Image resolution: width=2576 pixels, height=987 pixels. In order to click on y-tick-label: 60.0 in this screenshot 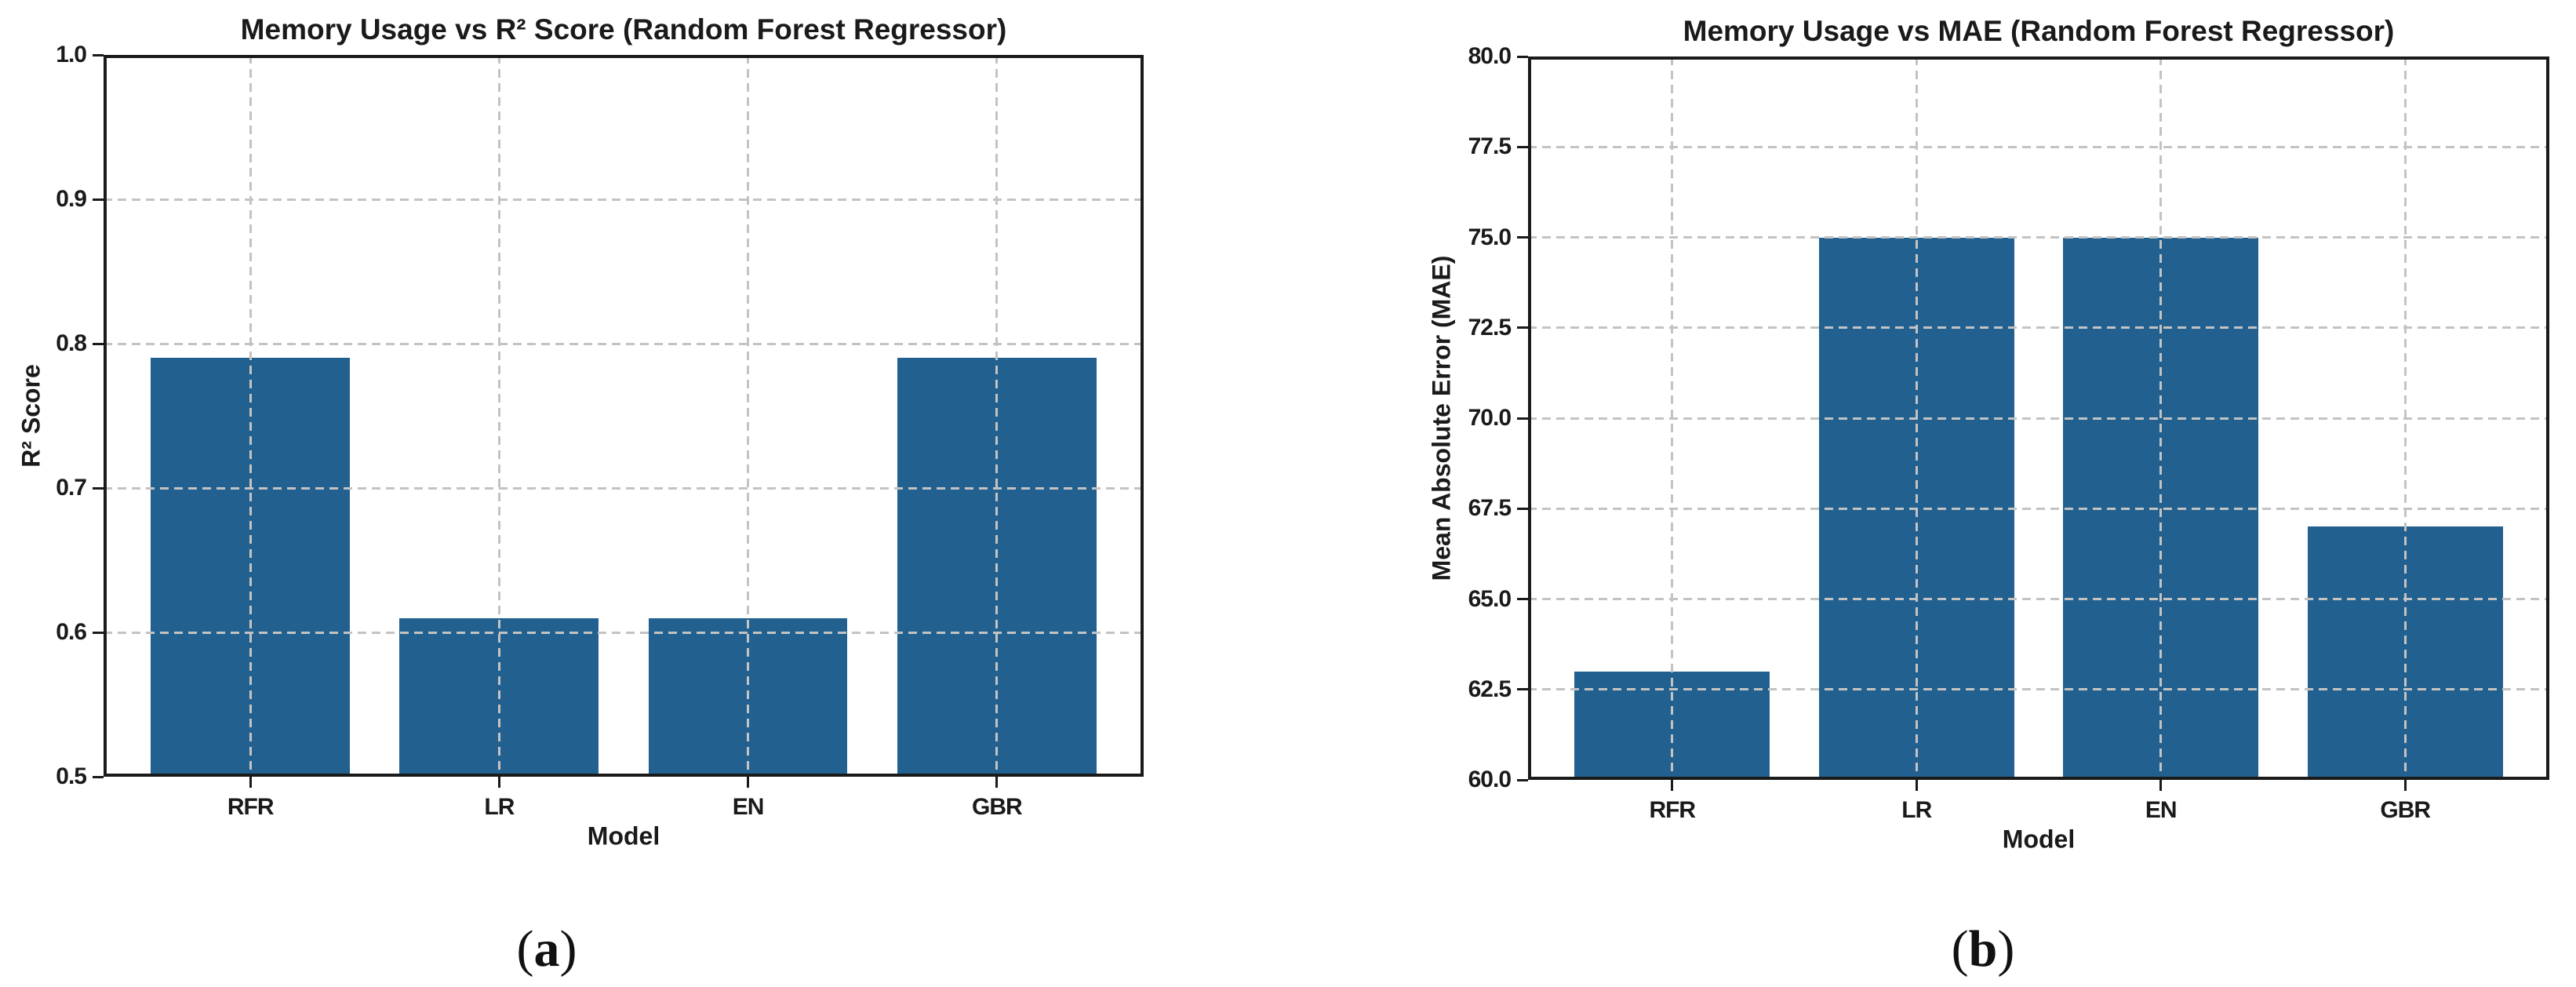, I will do `click(1490, 779)`.